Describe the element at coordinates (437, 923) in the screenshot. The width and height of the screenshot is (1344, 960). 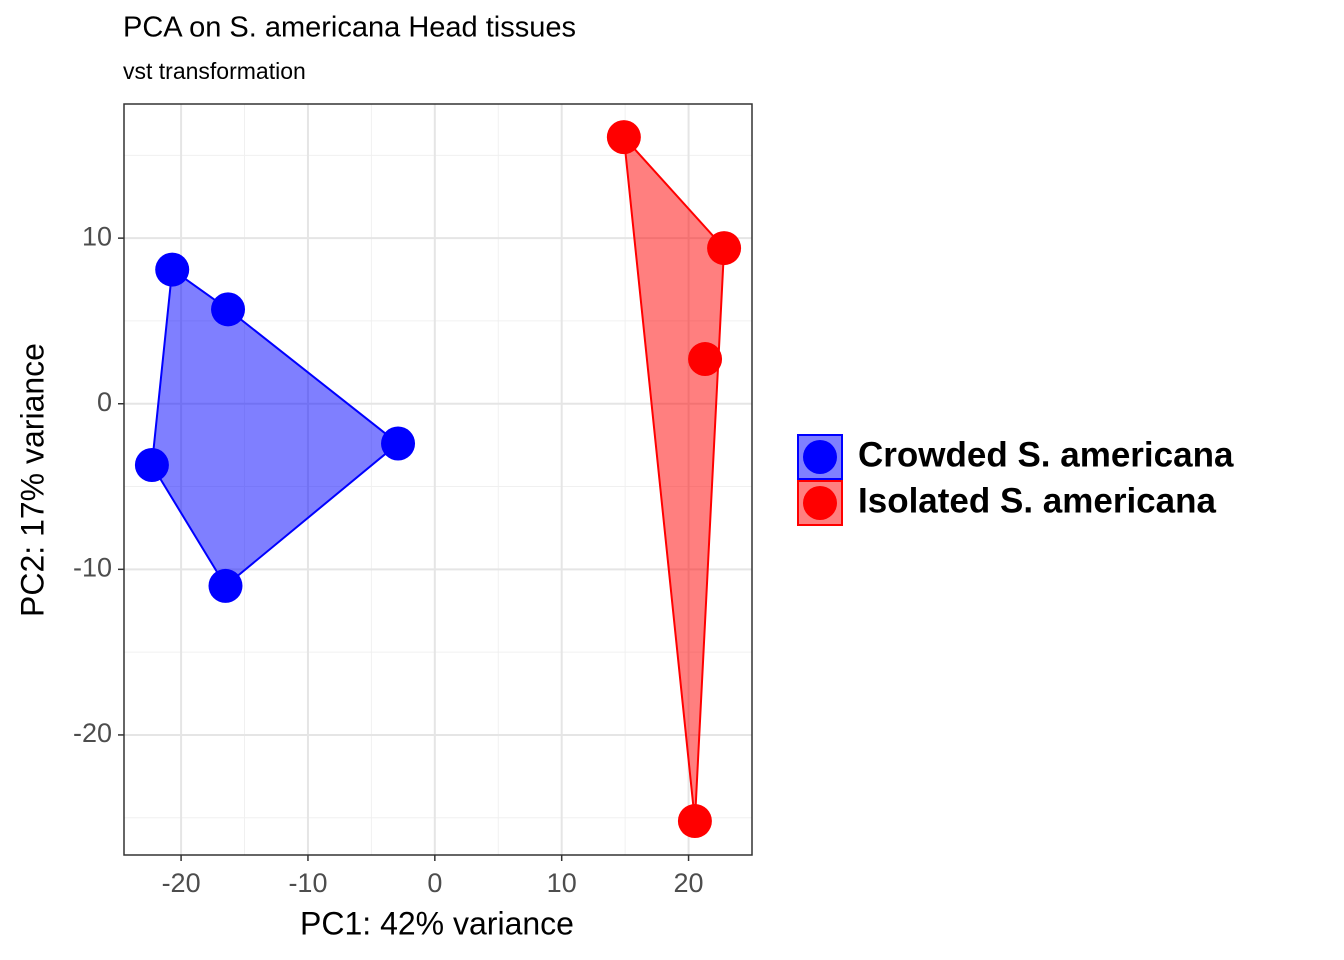
I see `x-axis-label: PC1: 42% variance` at that location.